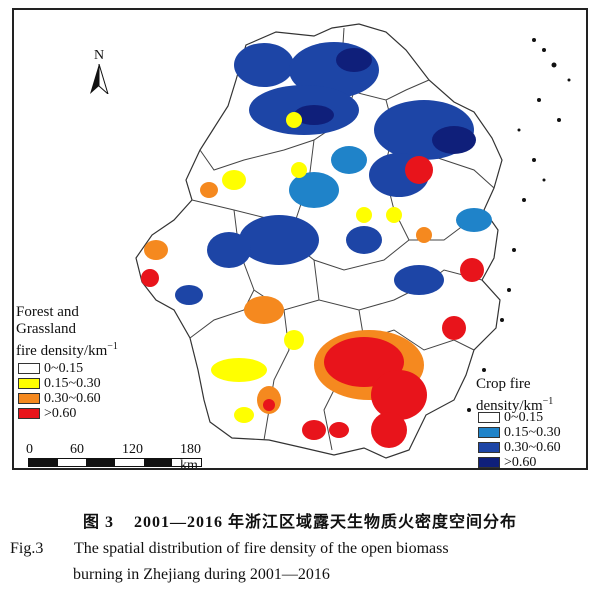 The height and width of the screenshot is (600, 600). Describe the element at coordinates (29, 449) in the screenshot. I see `scale-tick-label: 0` at that location.